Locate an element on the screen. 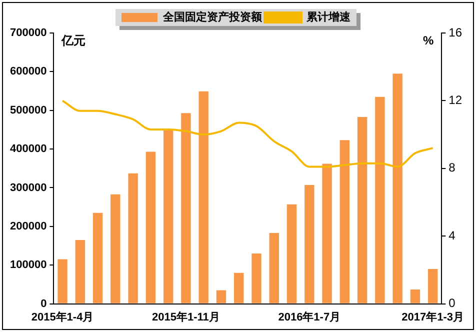 The width and height of the screenshot is (476, 332). x-tick-label: 2016年1-7月 is located at coordinates (309, 317).